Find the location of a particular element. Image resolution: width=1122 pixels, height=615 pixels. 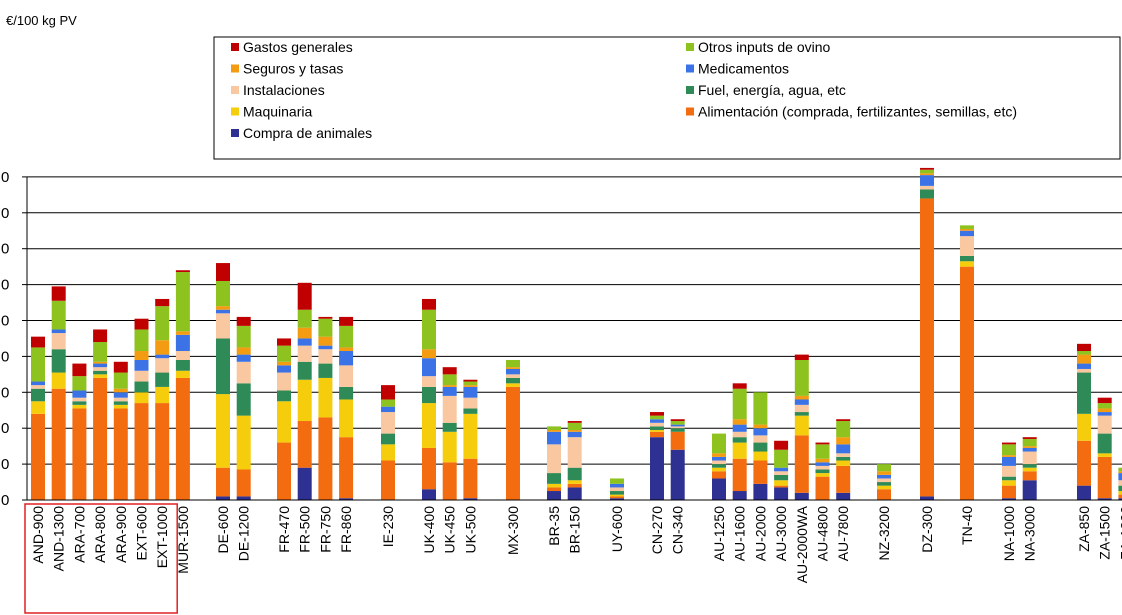

bar-segment-fr-750-instalaciones is located at coordinates (325, 356).